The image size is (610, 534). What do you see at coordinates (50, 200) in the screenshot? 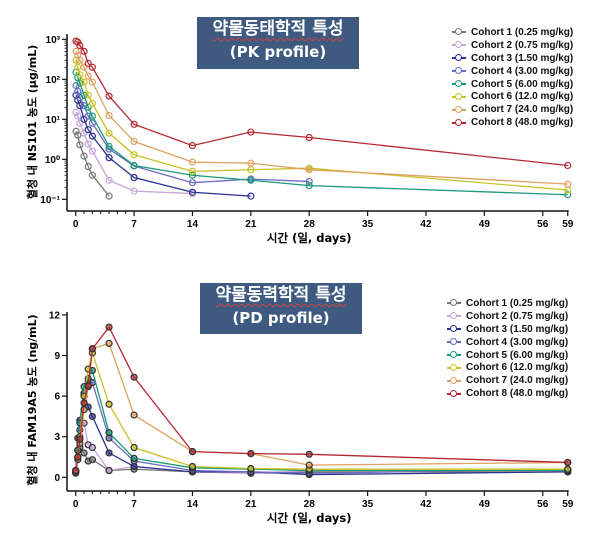
I see `y-tick-label: 10⁻¹` at bounding box center [50, 200].